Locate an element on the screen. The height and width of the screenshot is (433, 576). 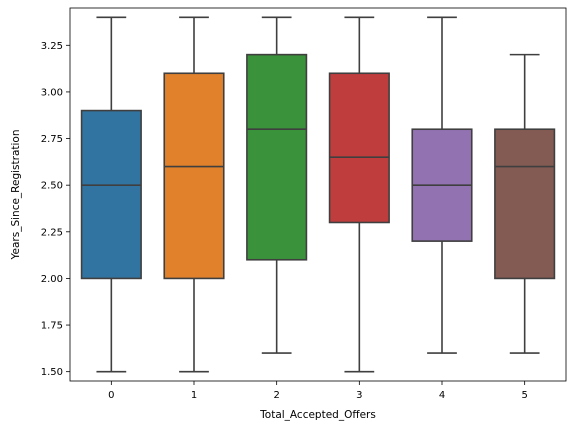
x-tick-label-1: 1 is located at coordinates (194, 395).